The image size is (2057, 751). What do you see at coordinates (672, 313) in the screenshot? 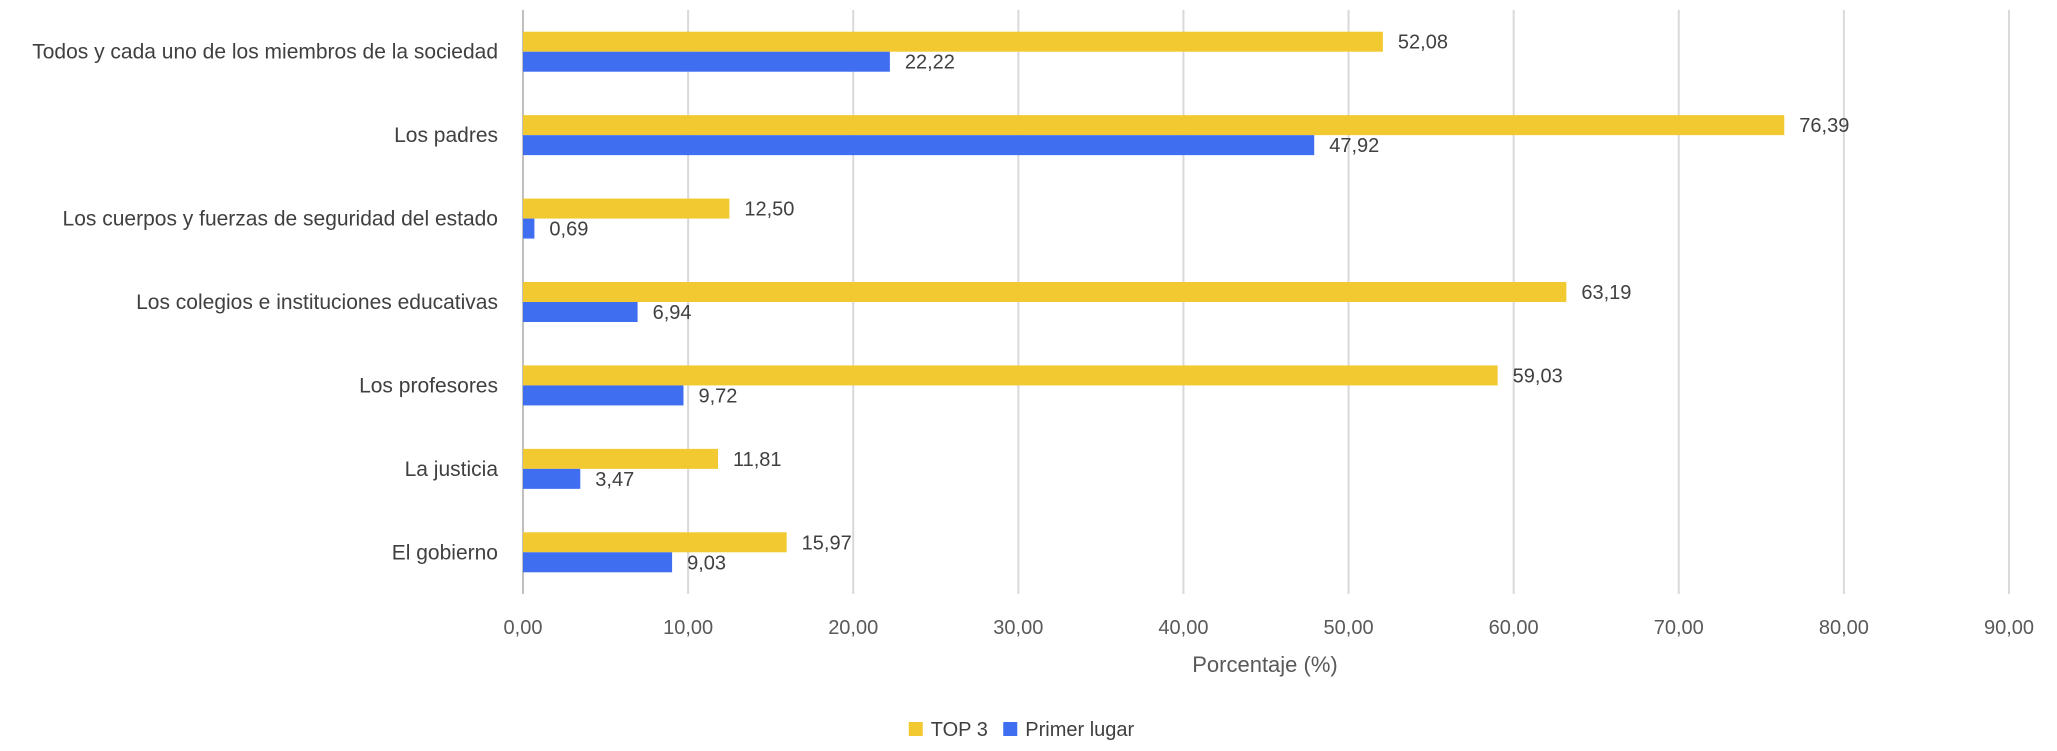
I see `data-label: 6,94` at bounding box center [672, 313].